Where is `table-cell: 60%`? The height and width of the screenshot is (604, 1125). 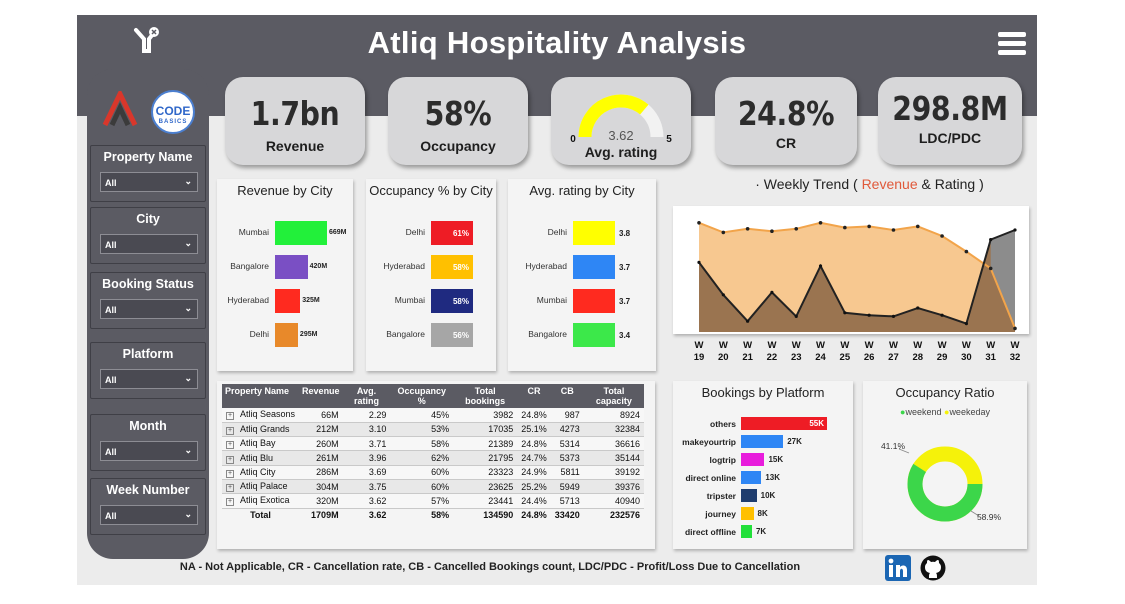 table-cell: 60% is located at coordinates (422, 472).